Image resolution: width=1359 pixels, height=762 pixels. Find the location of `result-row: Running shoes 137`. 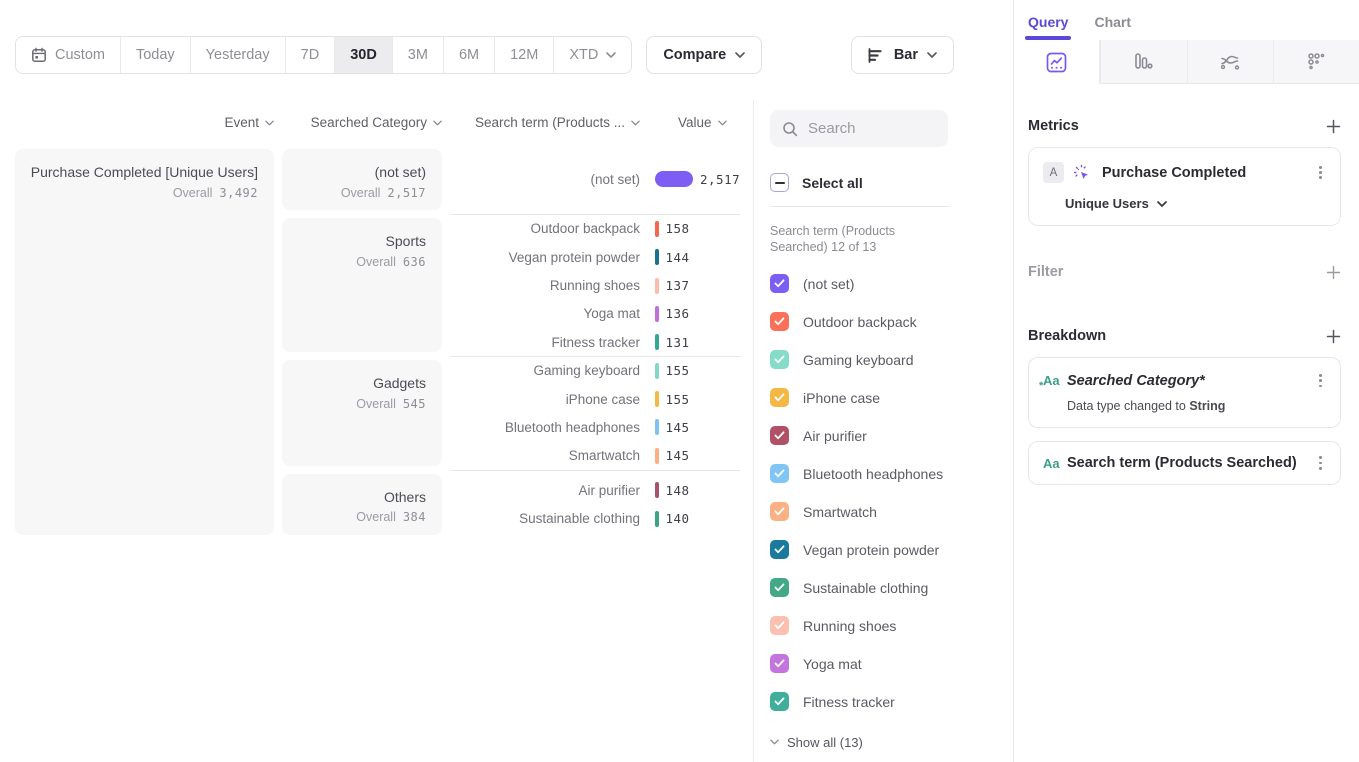

result-row: Running shoes 137 is located at coordinates (595, 285).